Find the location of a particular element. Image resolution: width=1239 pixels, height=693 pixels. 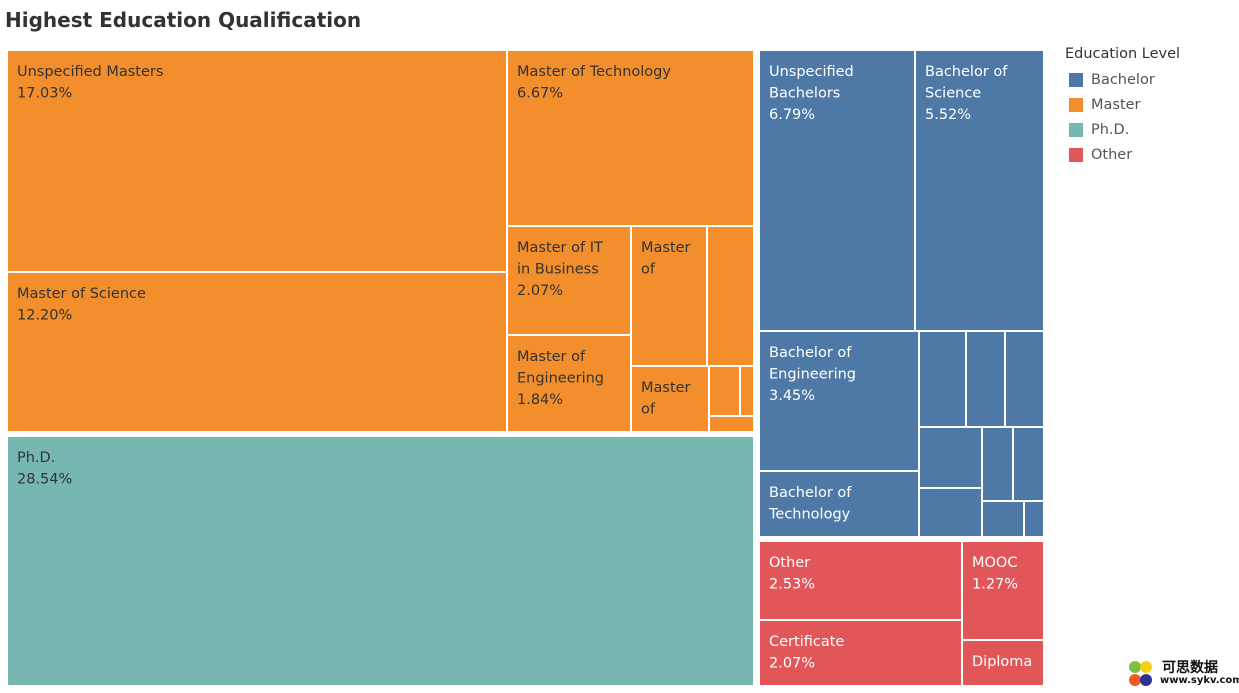

treemap-tile-other-diploma is located at coordinates (1003, 663).